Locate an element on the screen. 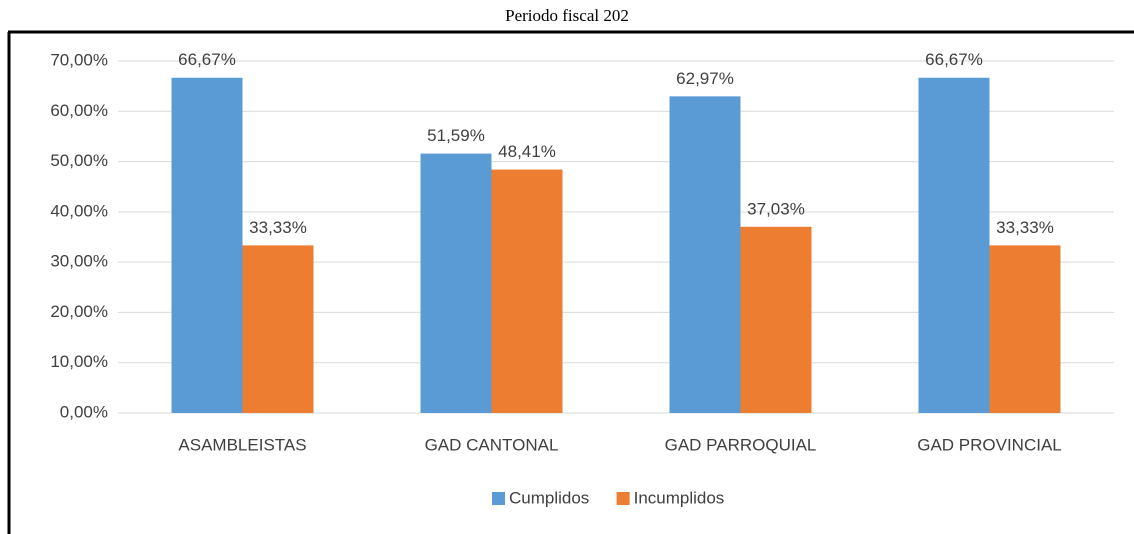  legend-label: Incumplidos is located at coordinates (679, 497).